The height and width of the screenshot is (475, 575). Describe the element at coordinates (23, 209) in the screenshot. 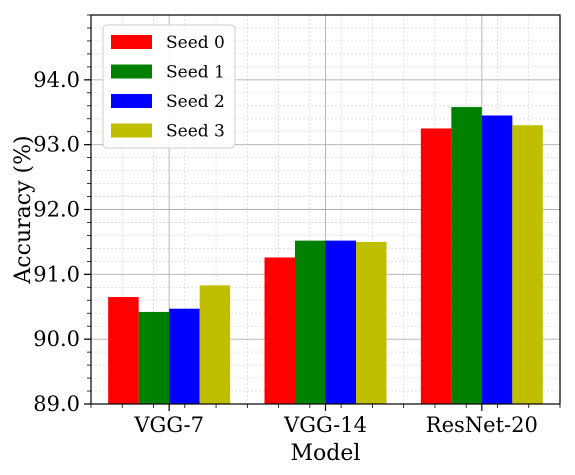

I see `y-axis-label: Accuracy (%)` at that location.